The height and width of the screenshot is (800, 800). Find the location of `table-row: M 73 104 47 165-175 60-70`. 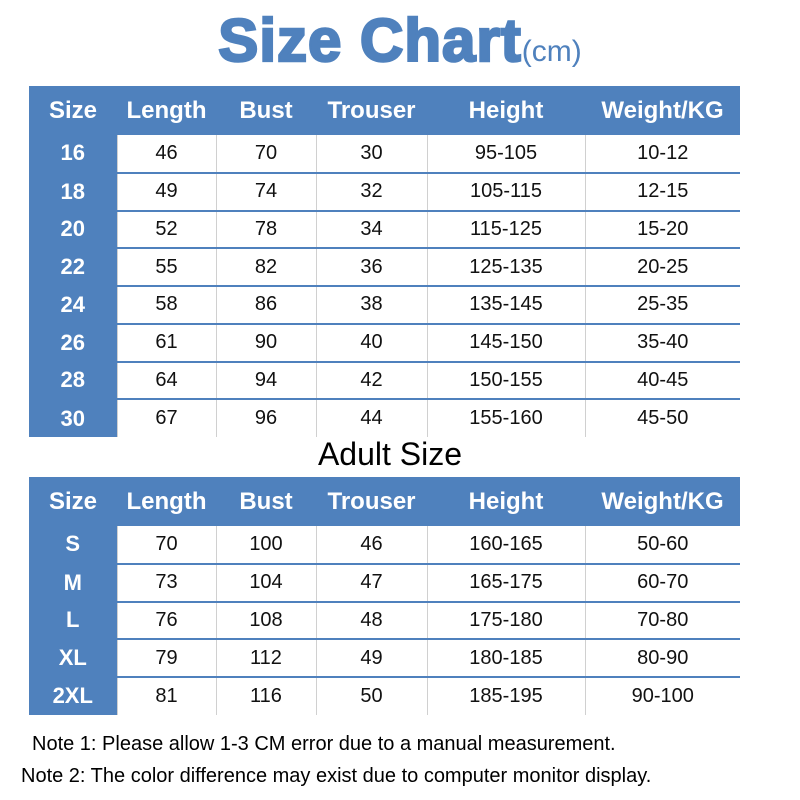

table-row: M 73 104 47 165-175 60-70 is located at coordinates (384, 583).